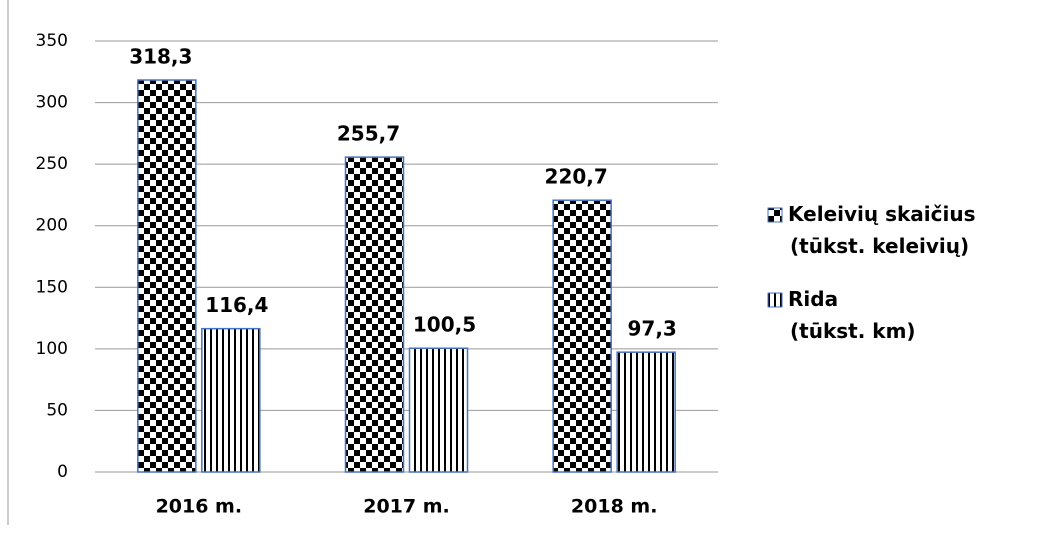  I want to click on legend-label: Rida (tūkst. km), so click(852, 315).